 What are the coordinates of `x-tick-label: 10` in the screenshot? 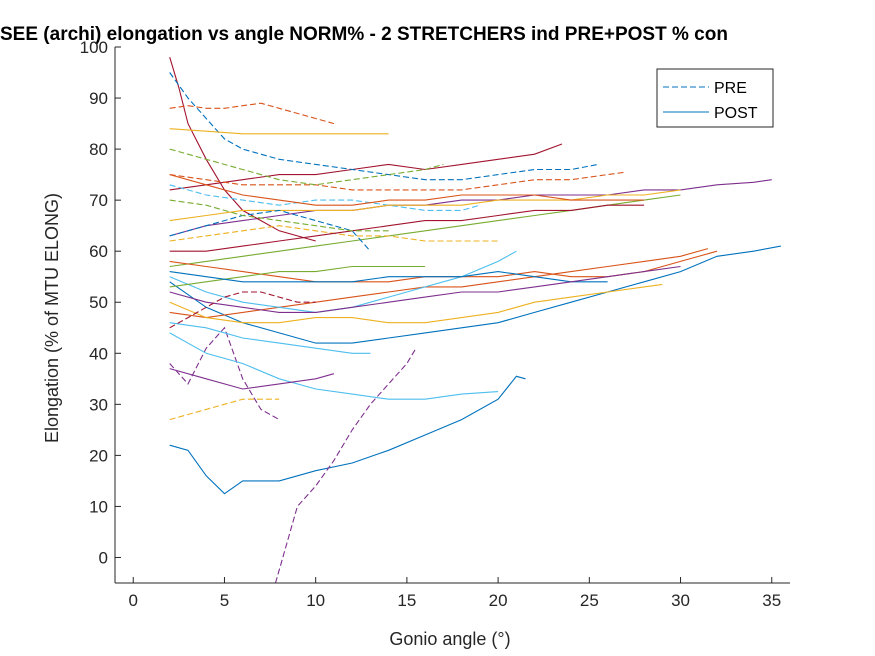 It's located at (315, 600).